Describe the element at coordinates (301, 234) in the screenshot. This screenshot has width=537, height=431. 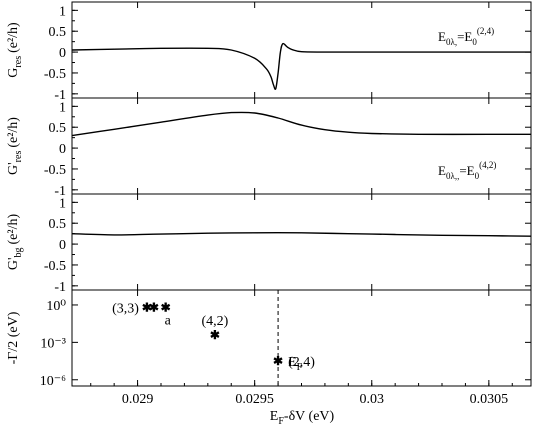
I see `g-prime-bg-curve` at that location.